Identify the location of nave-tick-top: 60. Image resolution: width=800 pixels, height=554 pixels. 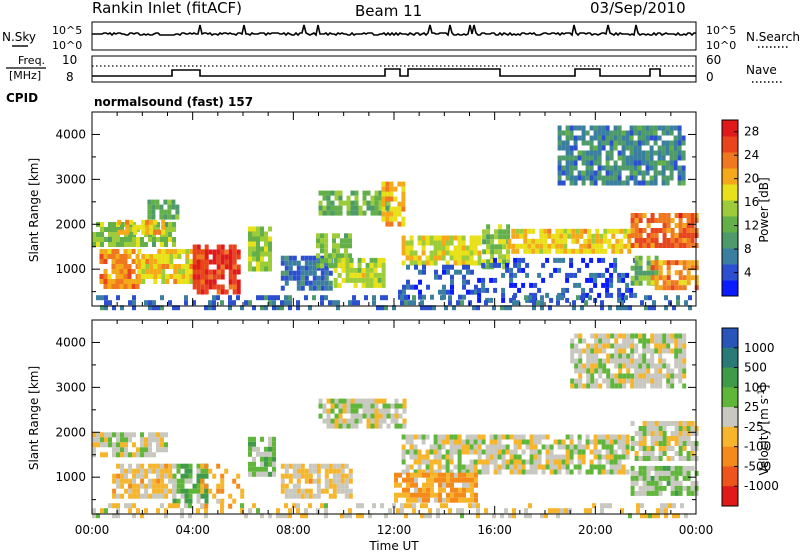
(713, 60).